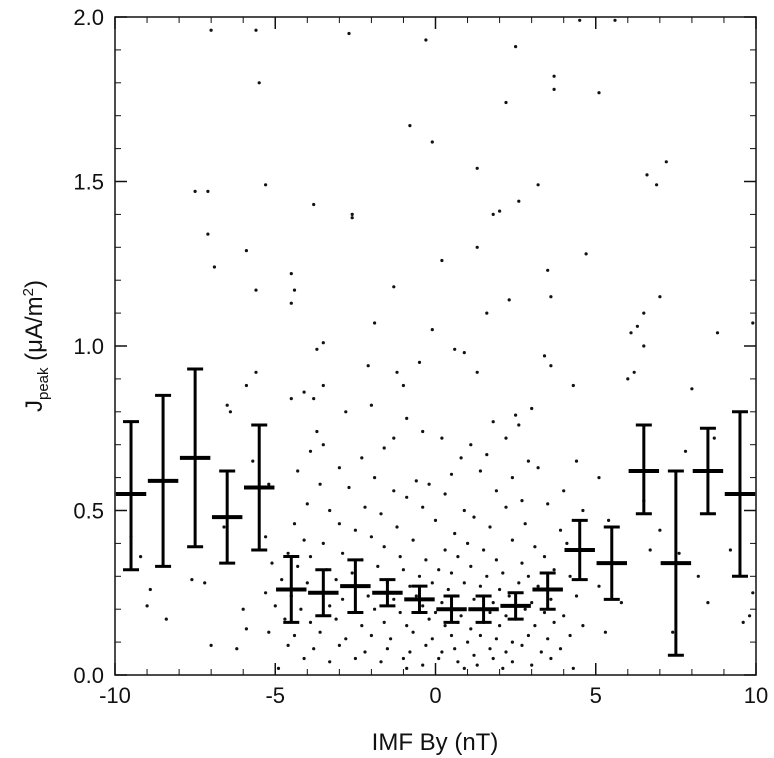 This screenshot has height=758, width=774. Describe the element at coordinates (34, 331) in the screenshot. I see `y-axis-label-unit: (μA/m` at that location.